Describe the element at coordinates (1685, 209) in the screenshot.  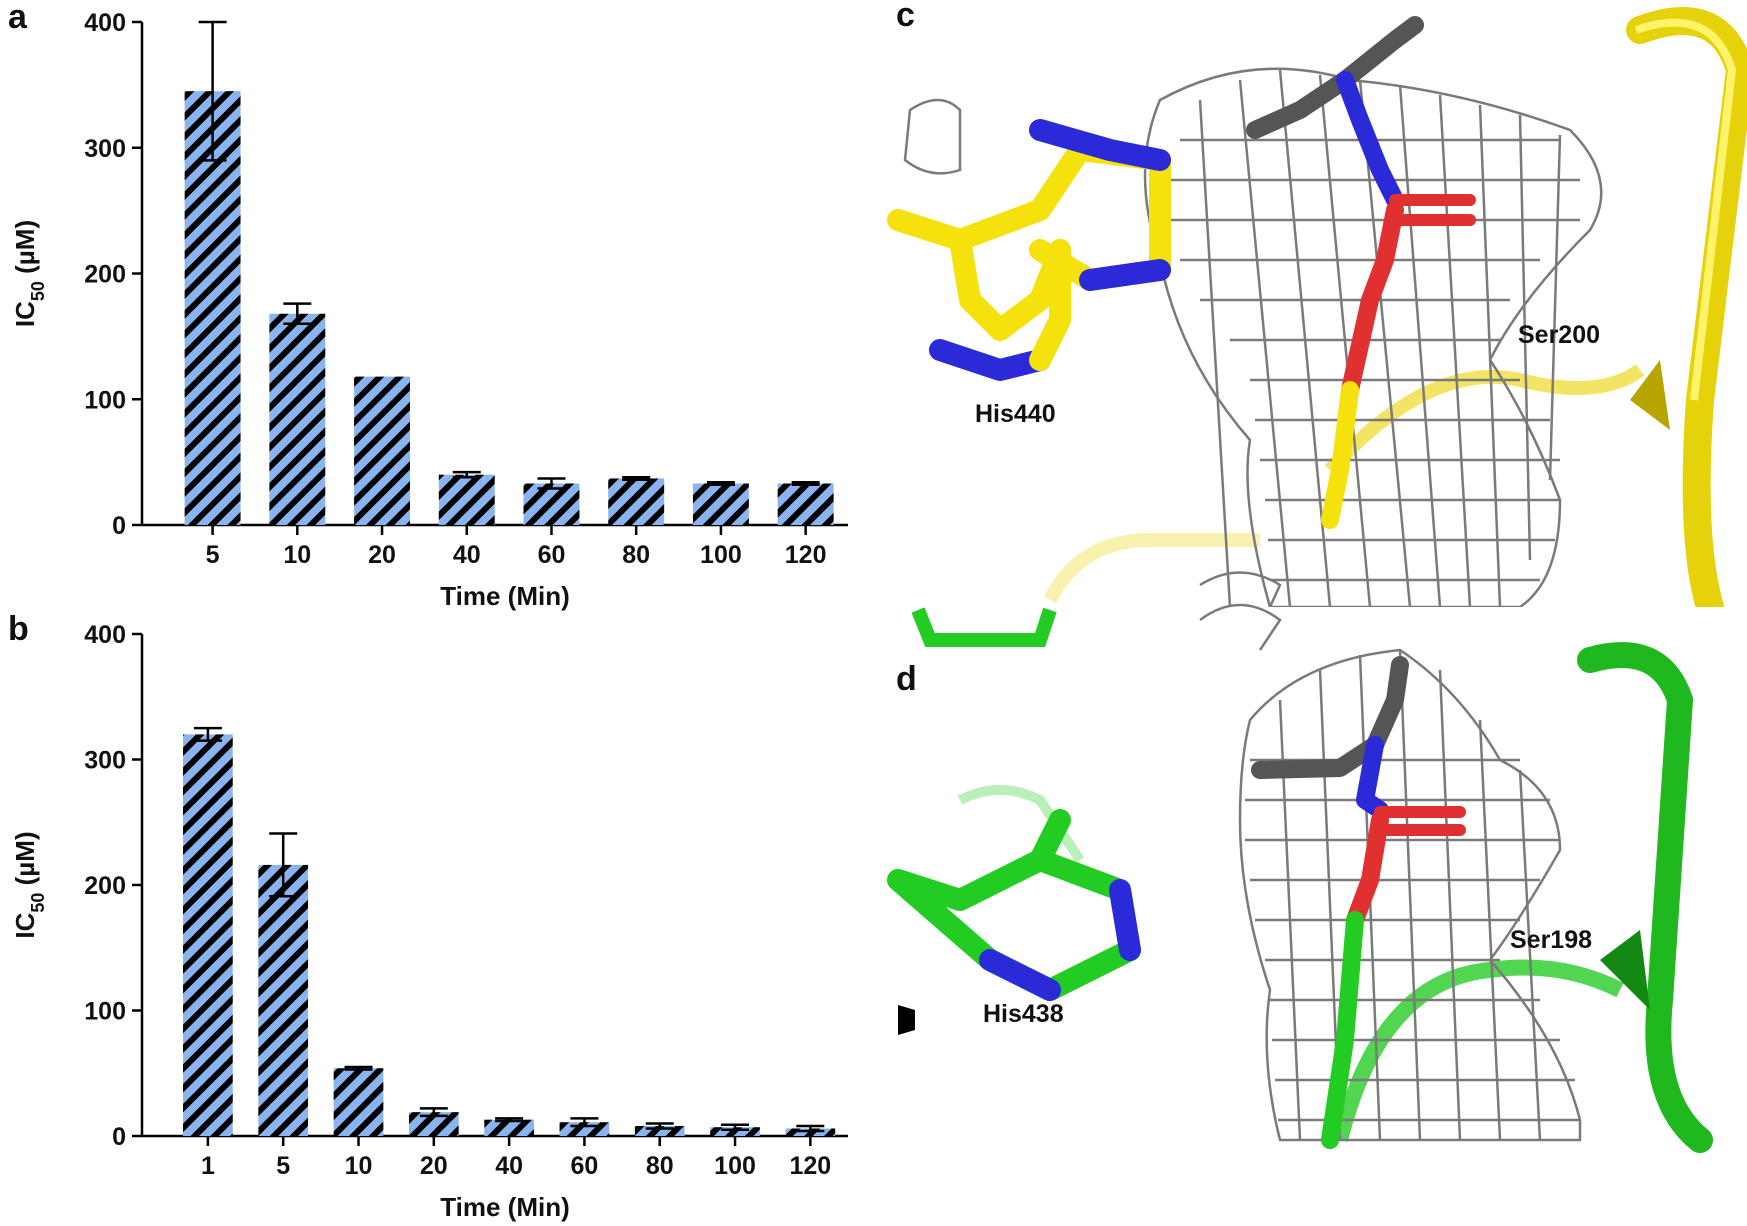
I see `ribbon-c-right-highlight` at that location.